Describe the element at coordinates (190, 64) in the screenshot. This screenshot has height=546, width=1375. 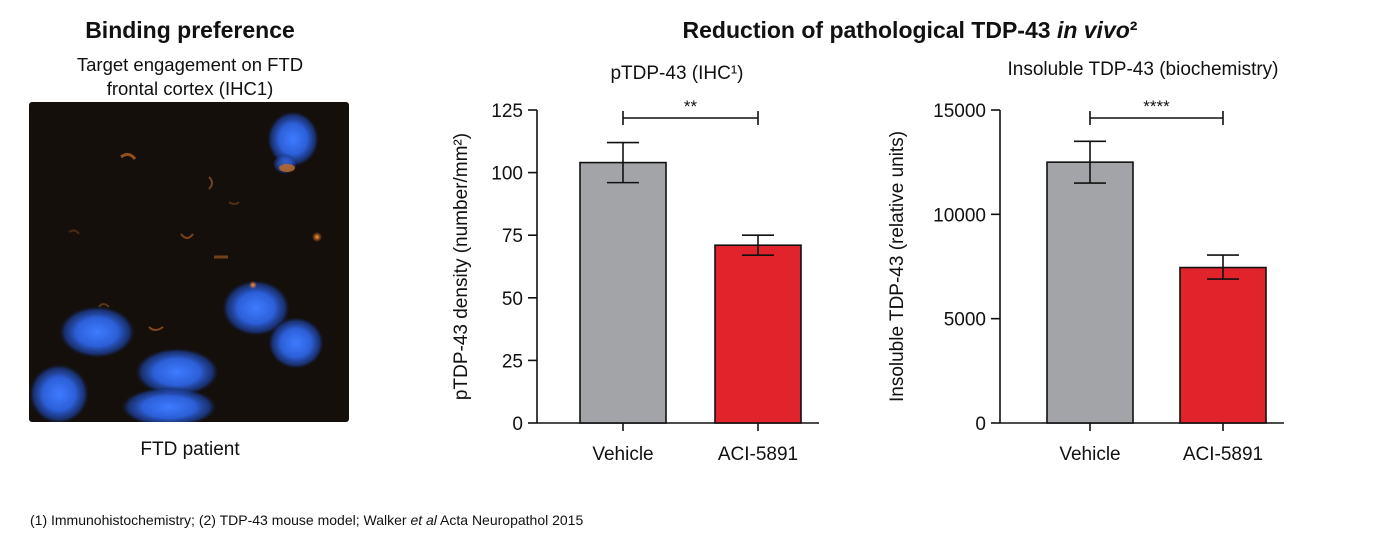
I see `subtitle-line-1: Target engagement on FTD` at that location.